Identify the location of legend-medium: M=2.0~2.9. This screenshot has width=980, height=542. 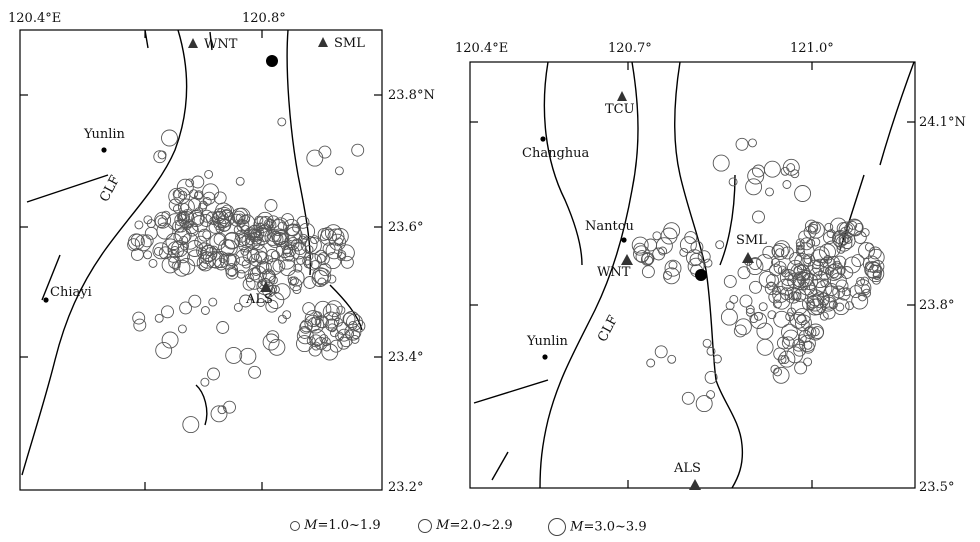
(465, 525).